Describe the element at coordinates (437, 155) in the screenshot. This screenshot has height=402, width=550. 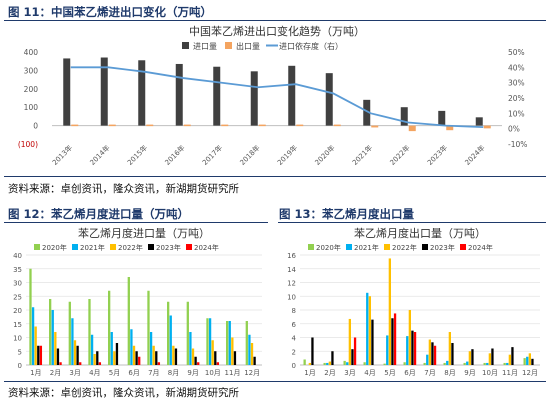
I see `x-tick-label: 2023年` at that location.